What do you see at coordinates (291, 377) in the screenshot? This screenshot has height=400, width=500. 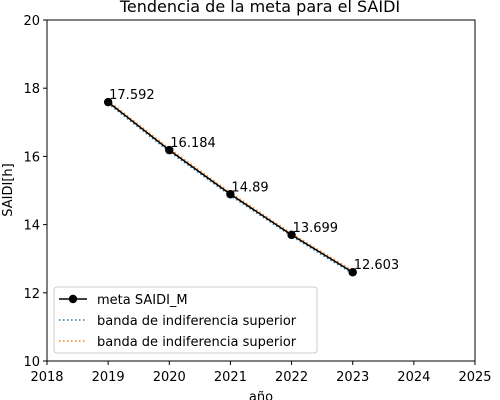 I see `x-tick-label: 2022` at bounding box center [291, 377].